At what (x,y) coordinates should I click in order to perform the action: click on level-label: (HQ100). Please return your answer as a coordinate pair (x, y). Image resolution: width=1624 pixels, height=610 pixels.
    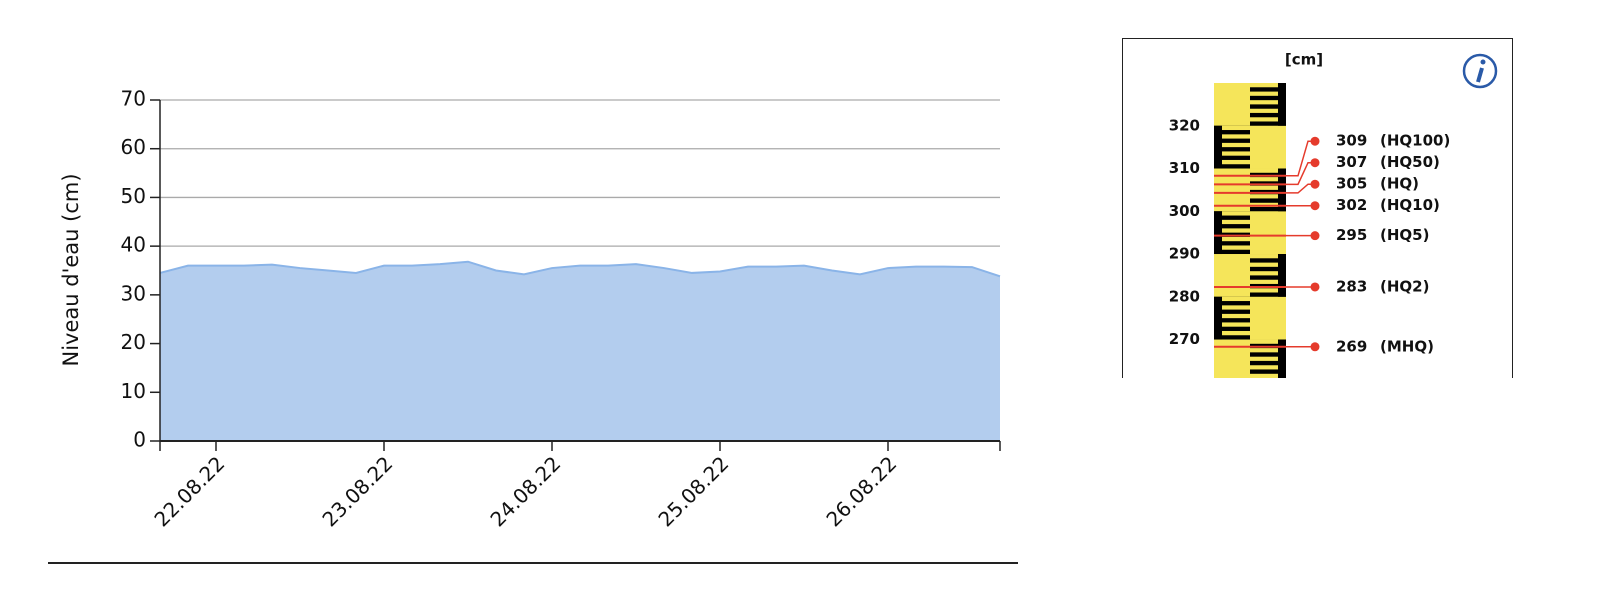
    Looking at the image, I should click on (1415, 141).